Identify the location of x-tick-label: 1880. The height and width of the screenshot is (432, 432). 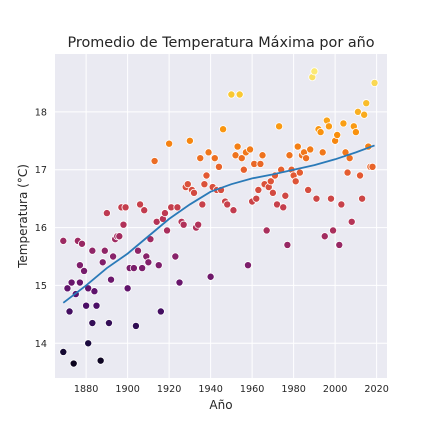
(86, 389).